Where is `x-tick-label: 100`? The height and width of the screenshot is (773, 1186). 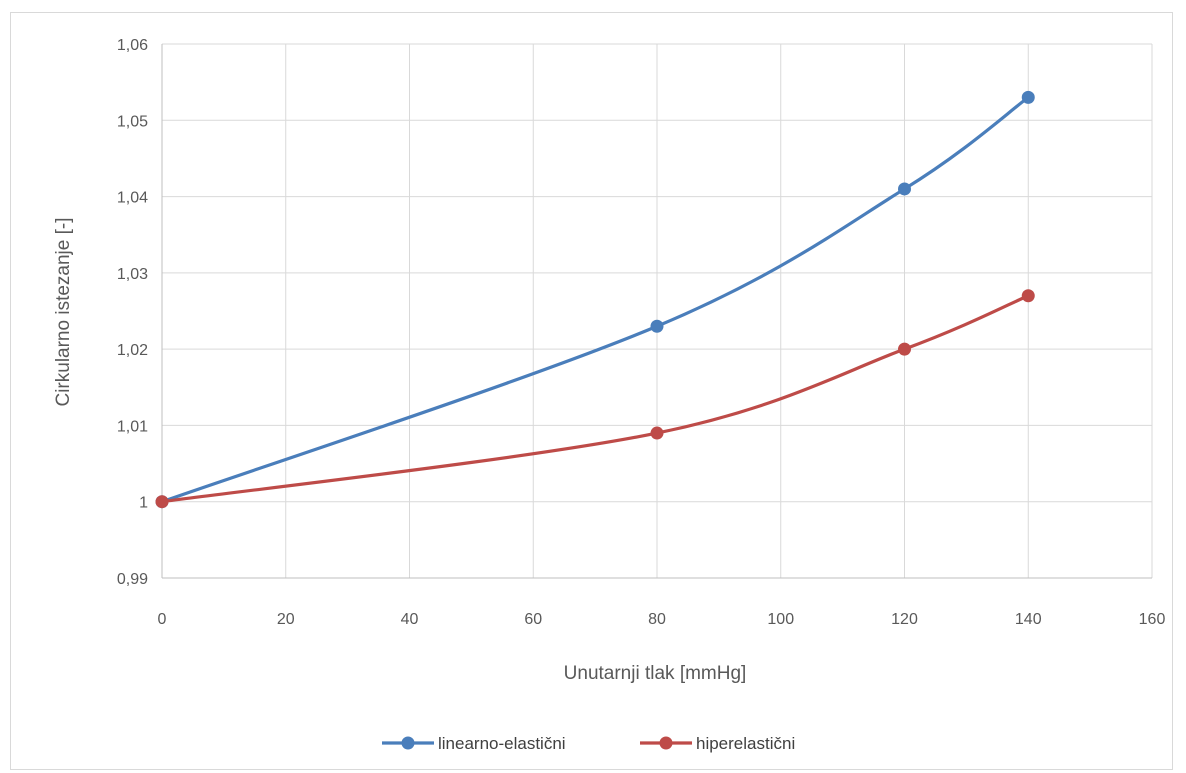
x-tick-label: 100 is located at coordinates (780, 619).